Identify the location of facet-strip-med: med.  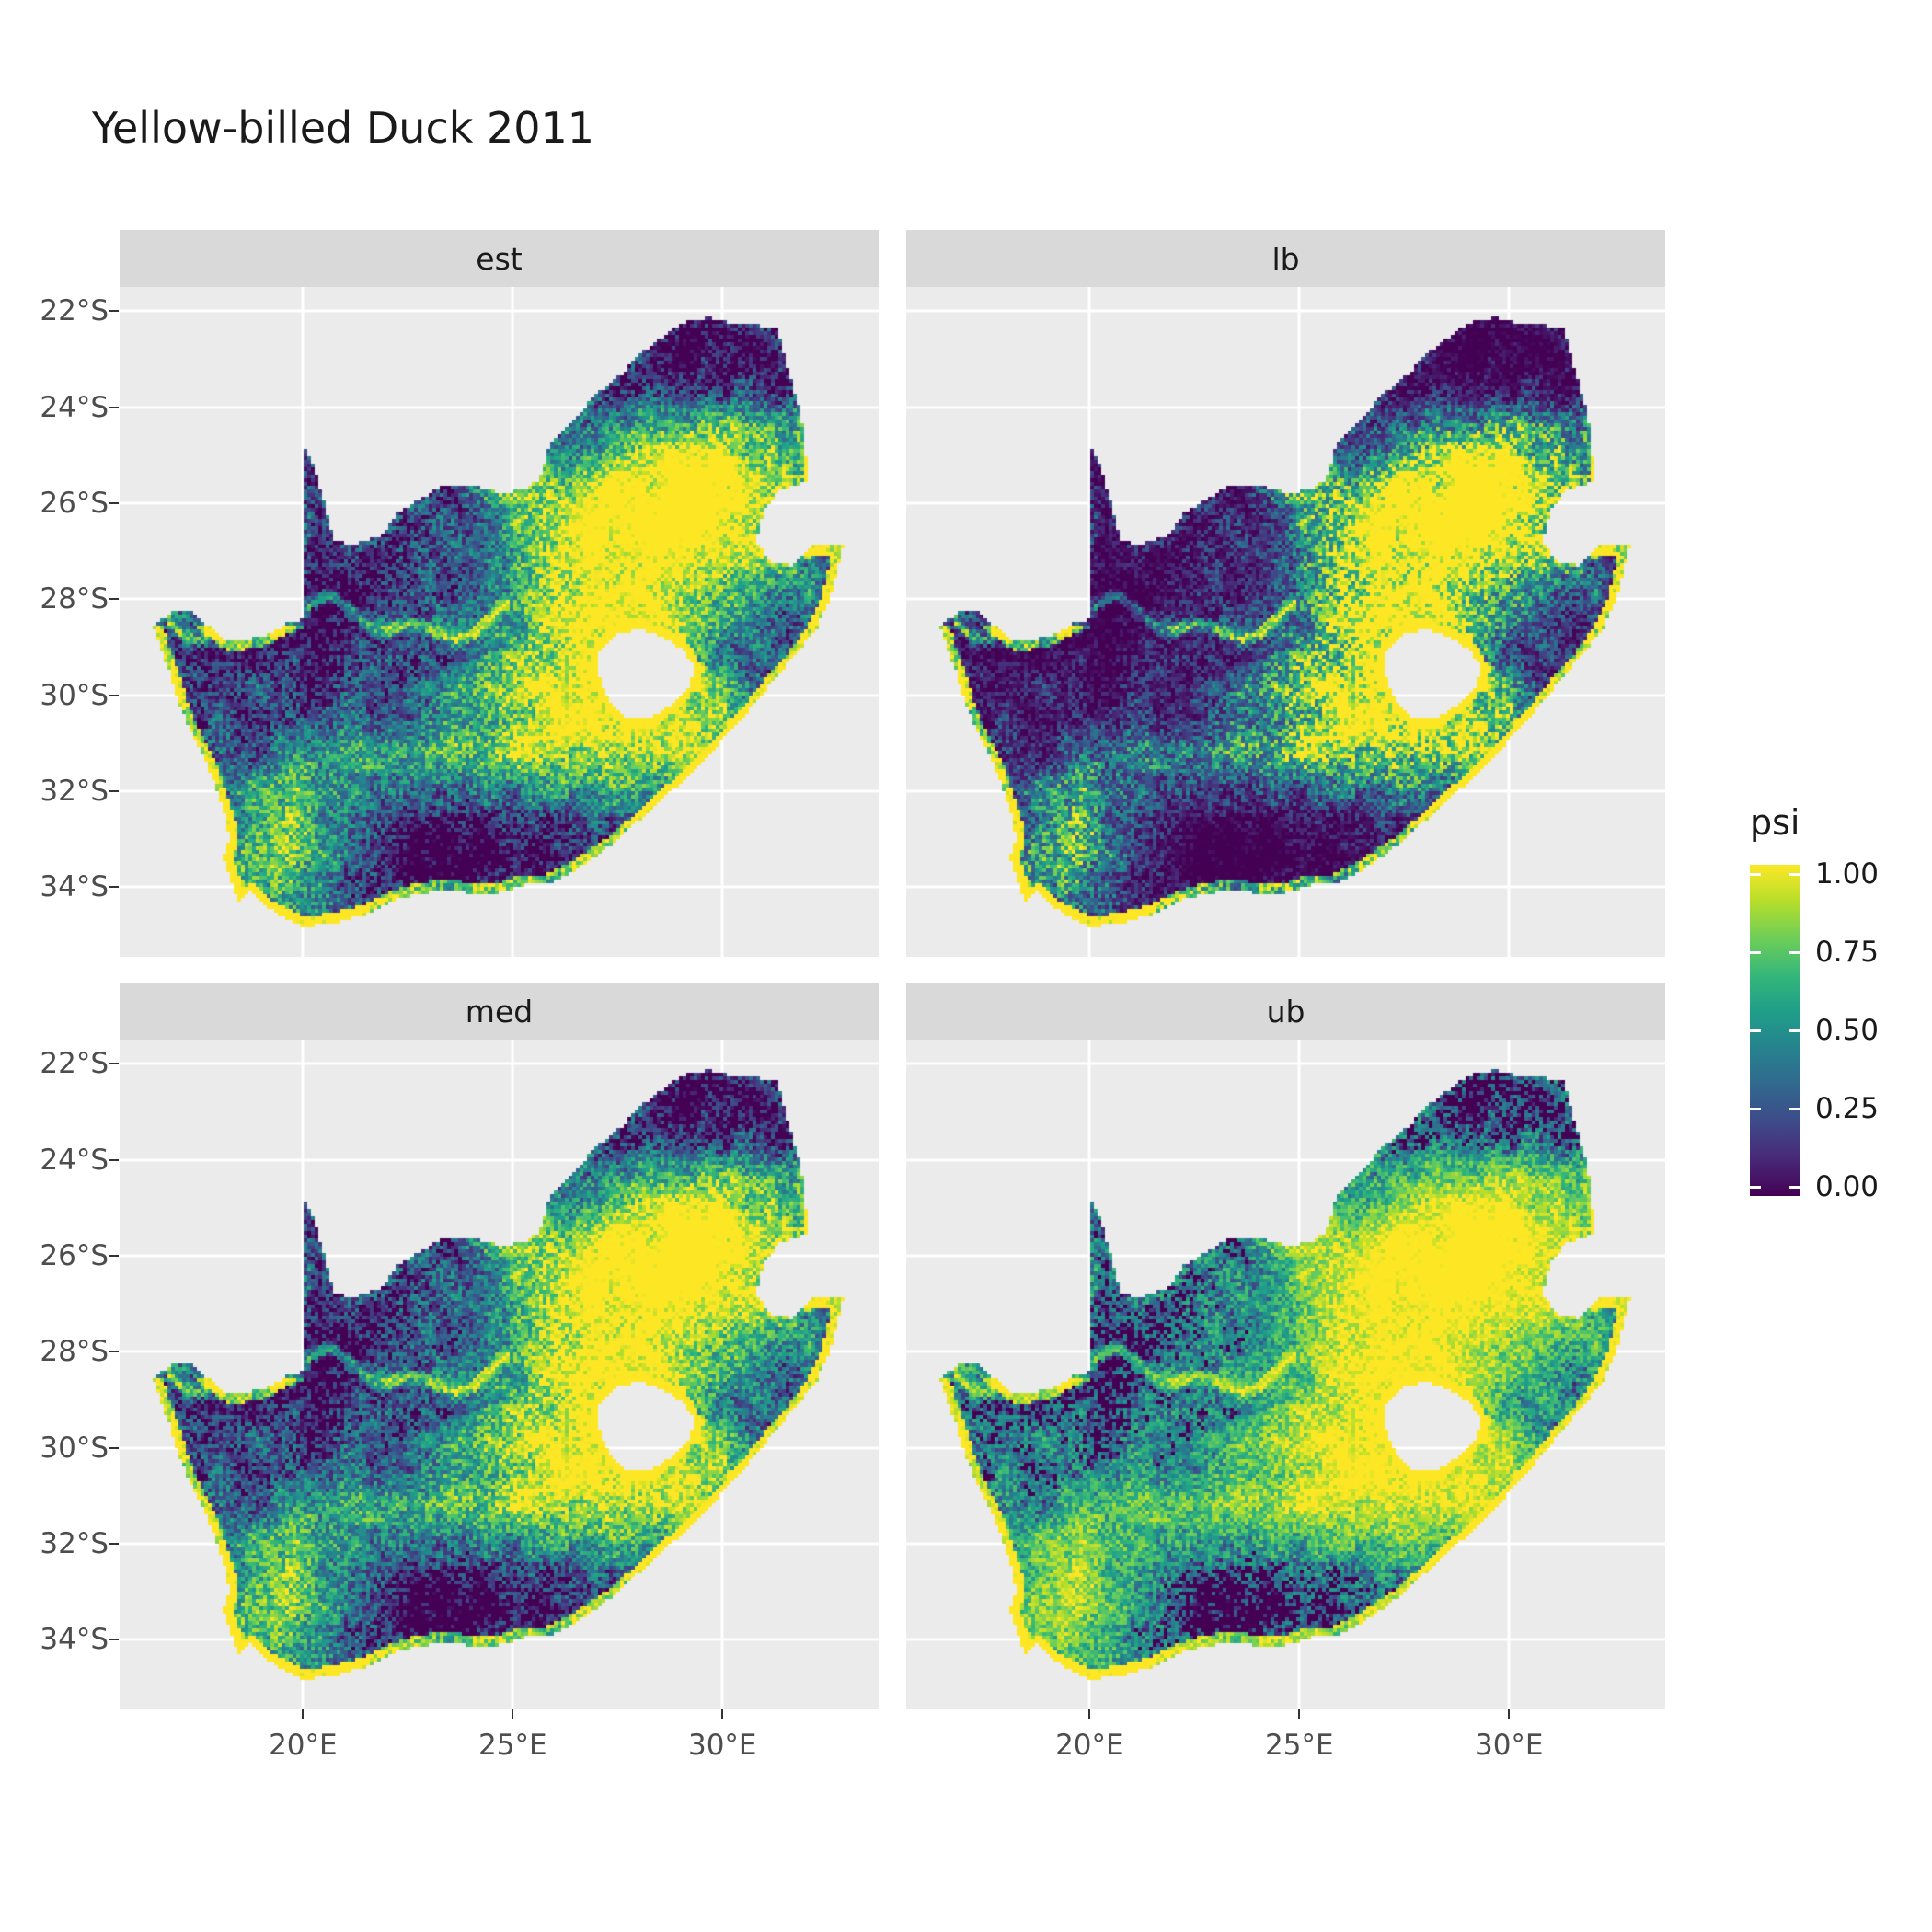
(499, 1011).